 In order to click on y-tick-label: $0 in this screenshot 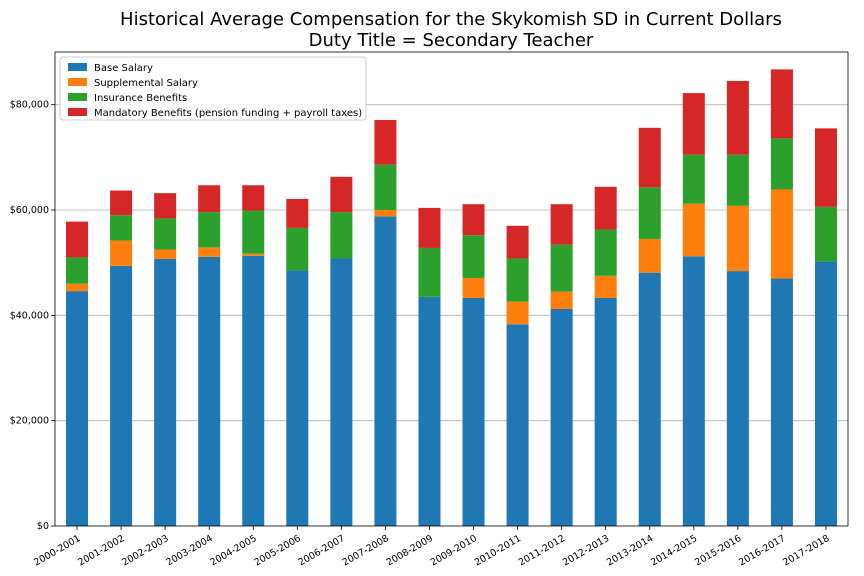, I will do `click(43, 526)`.